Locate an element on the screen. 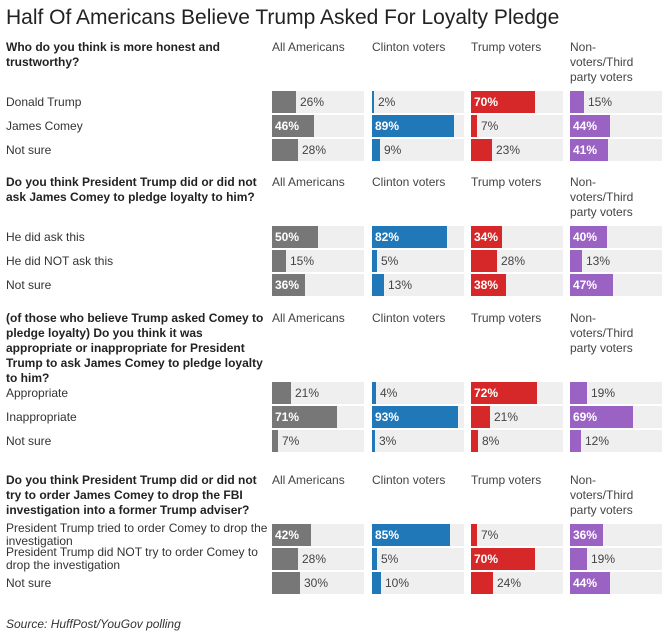  bar-track: 13% is located at coordinates (616, 261).